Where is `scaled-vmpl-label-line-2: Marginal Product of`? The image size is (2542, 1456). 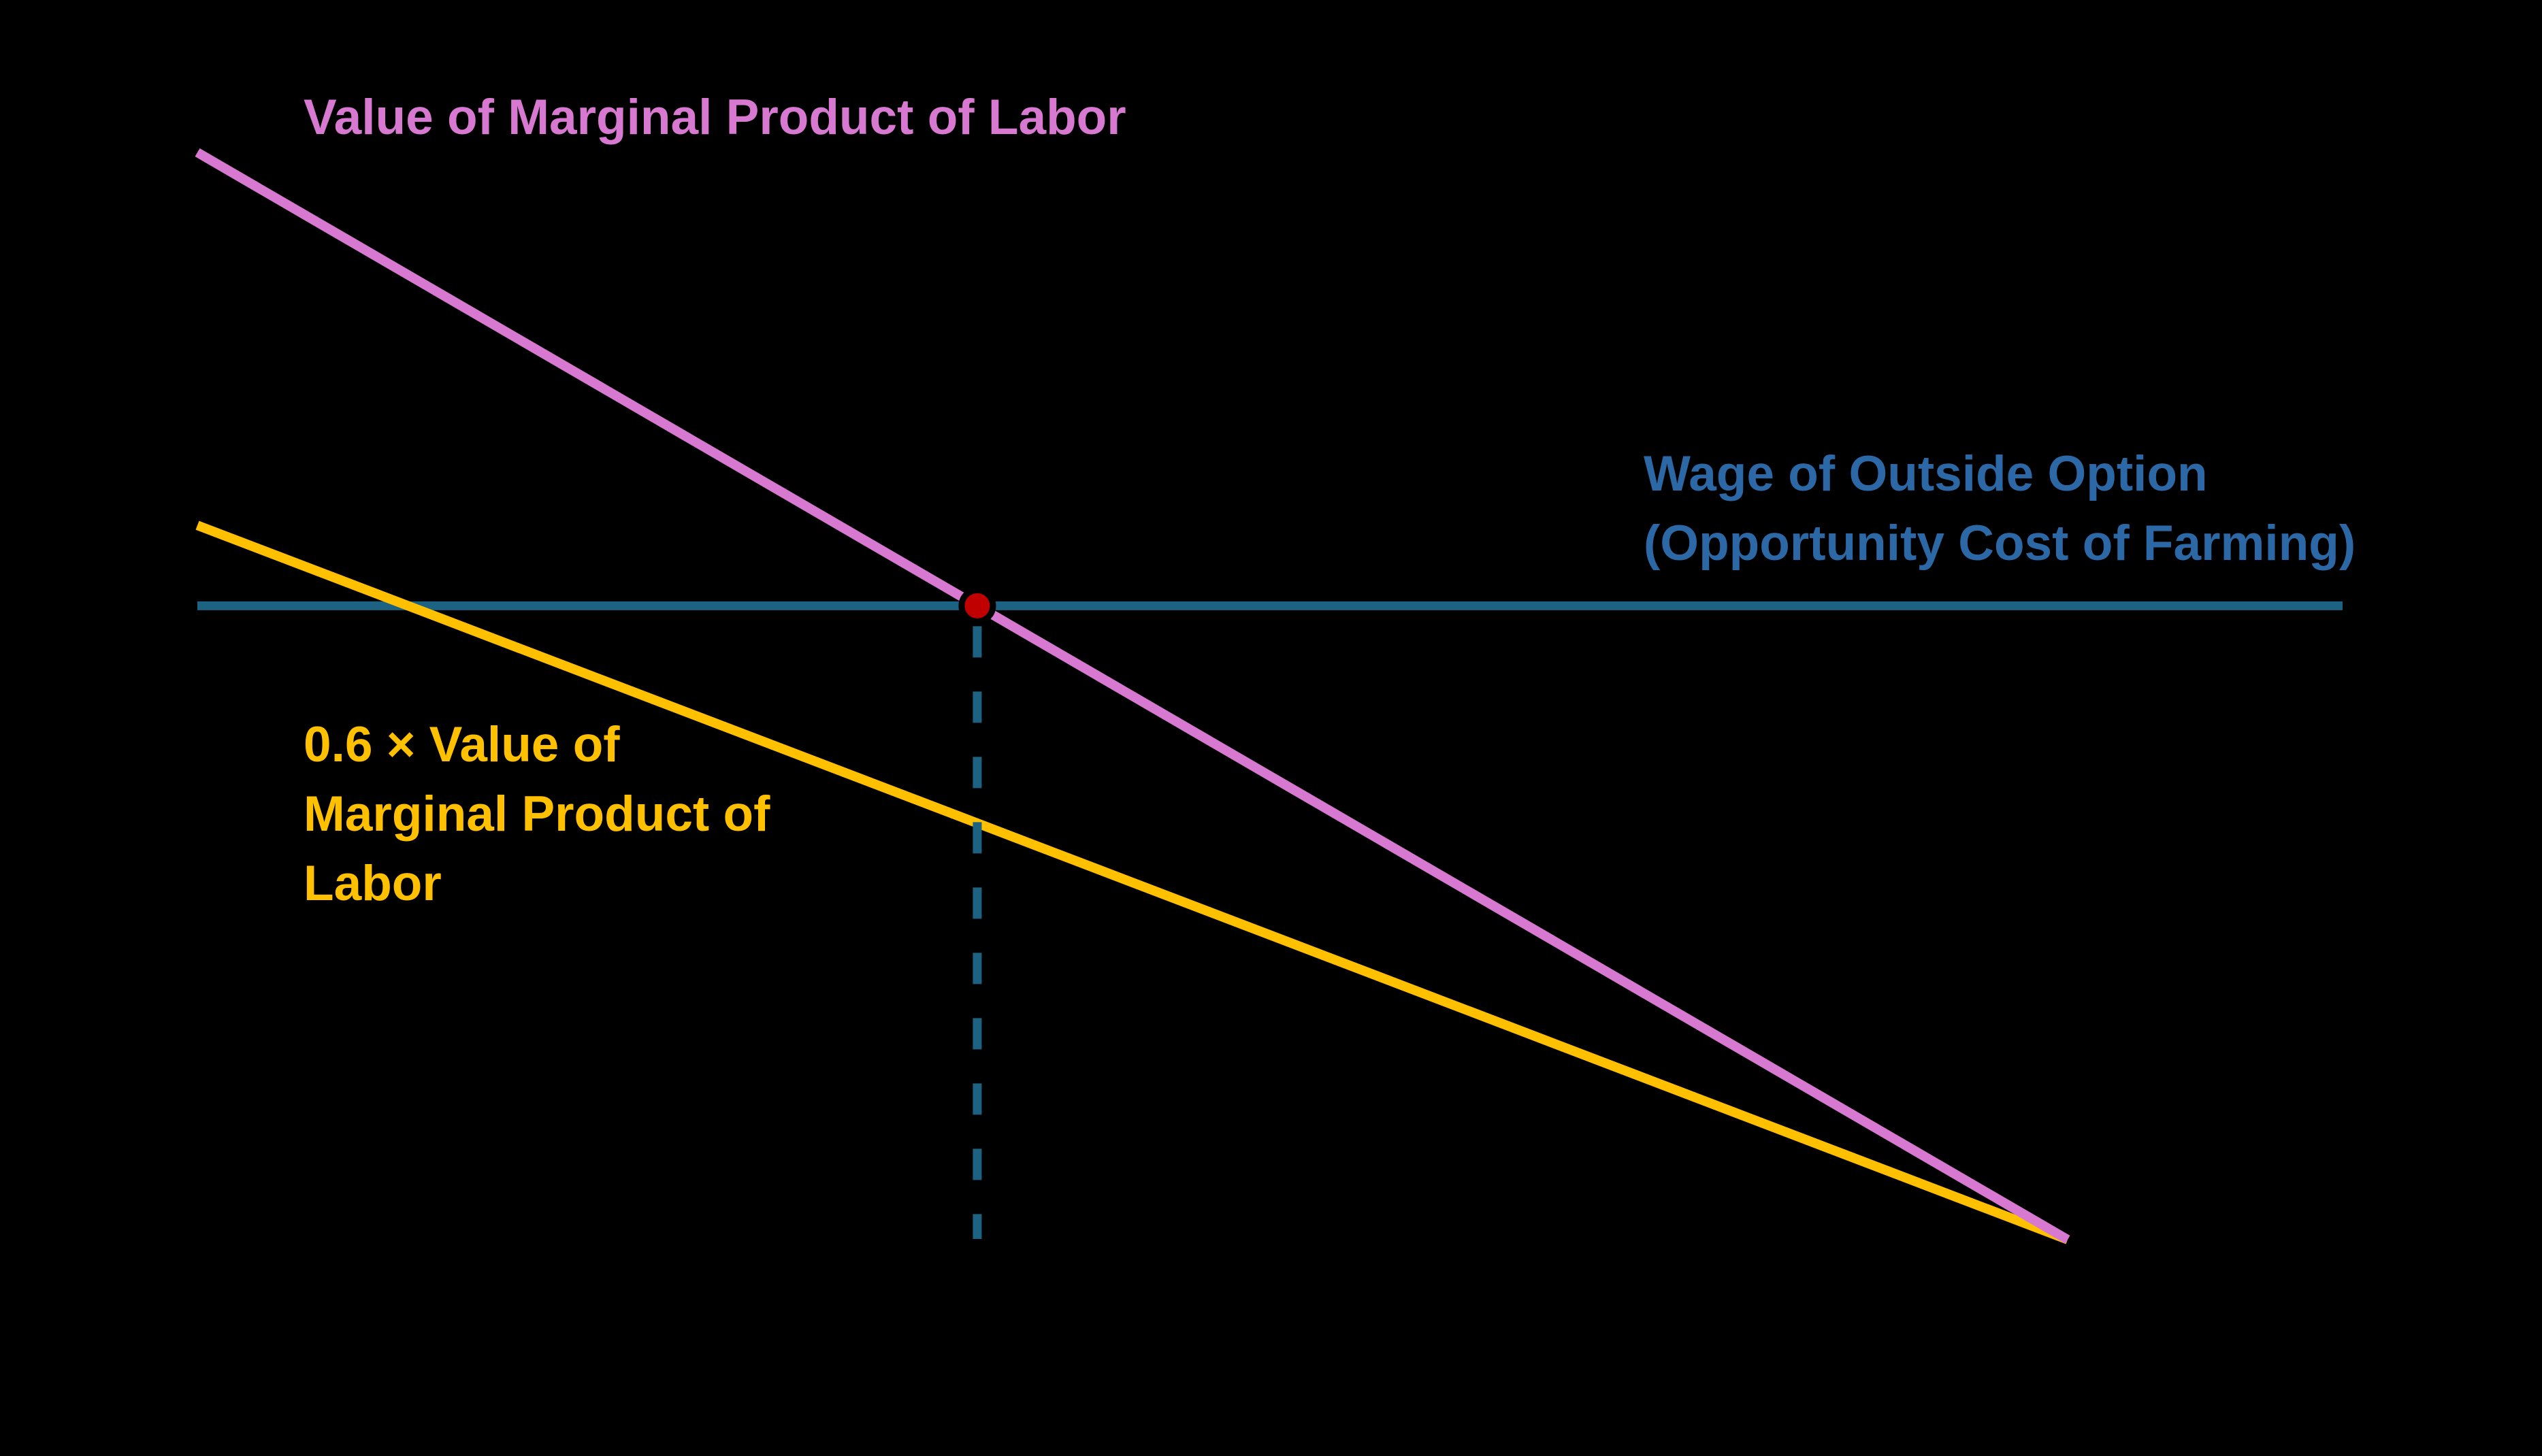 scaled-vmpl-label-line-2: Marginal Product of is located at coordinates (537, 815).